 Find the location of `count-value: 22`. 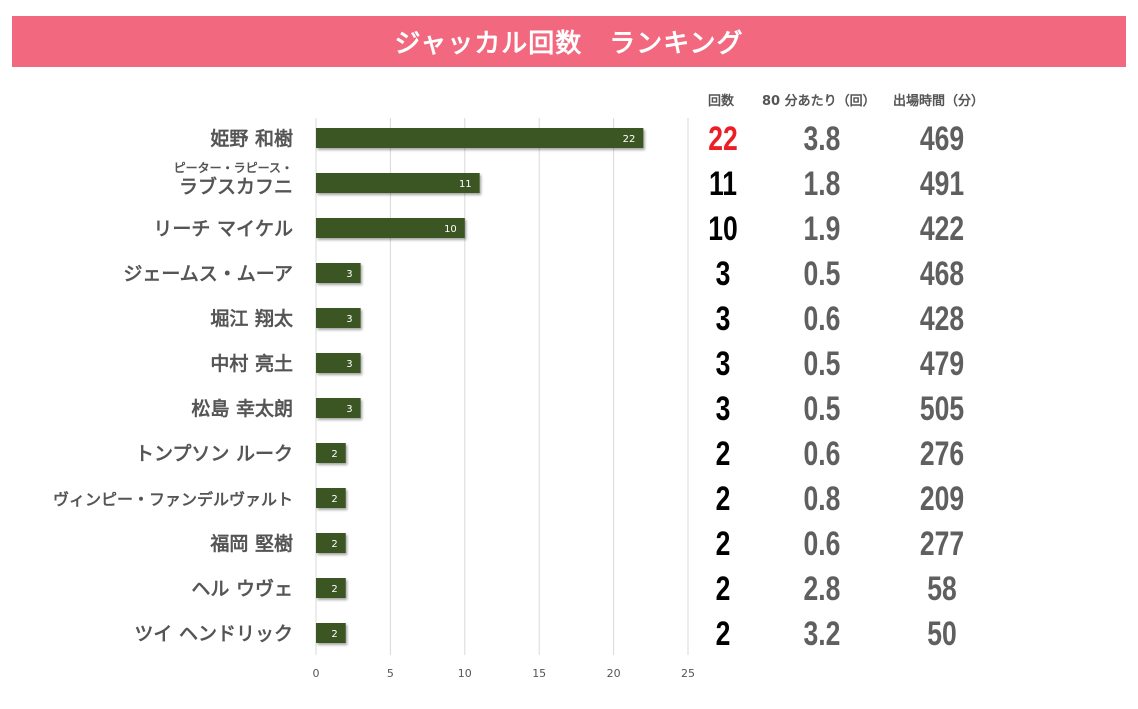

count-value: 22 is located at coordinates (723, 139).